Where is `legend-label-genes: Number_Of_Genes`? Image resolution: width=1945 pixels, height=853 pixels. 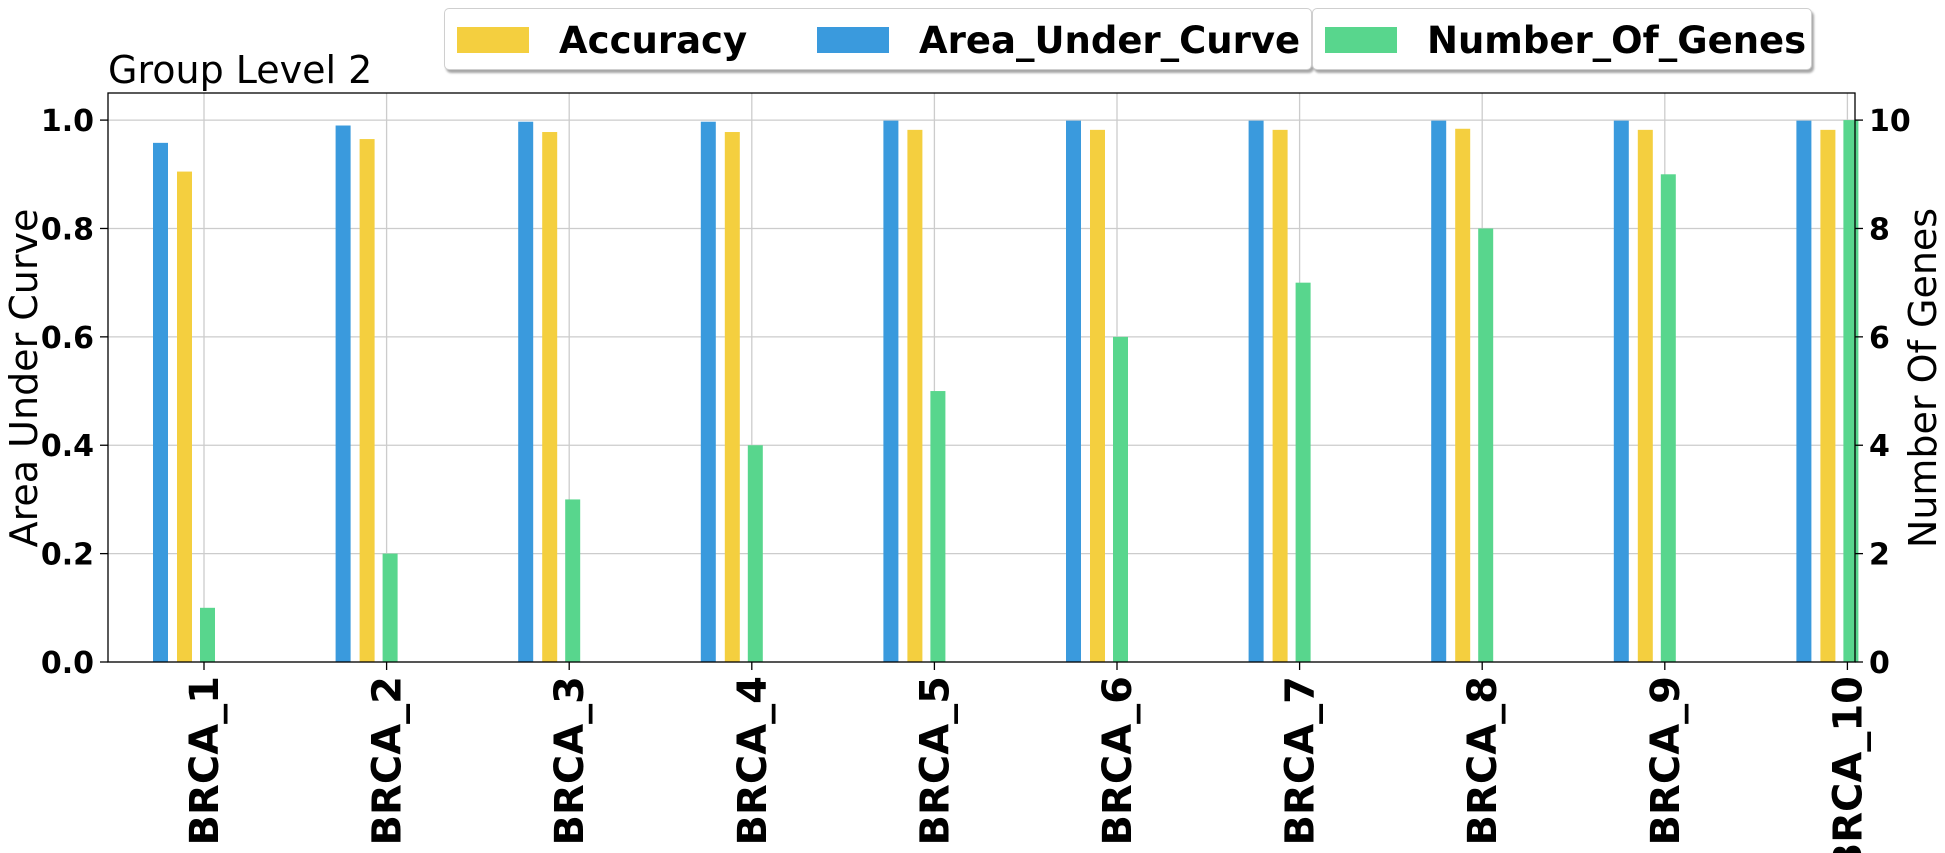 legend-label-genes: Number_Of_Genes is located at coordinates (1617, 40).